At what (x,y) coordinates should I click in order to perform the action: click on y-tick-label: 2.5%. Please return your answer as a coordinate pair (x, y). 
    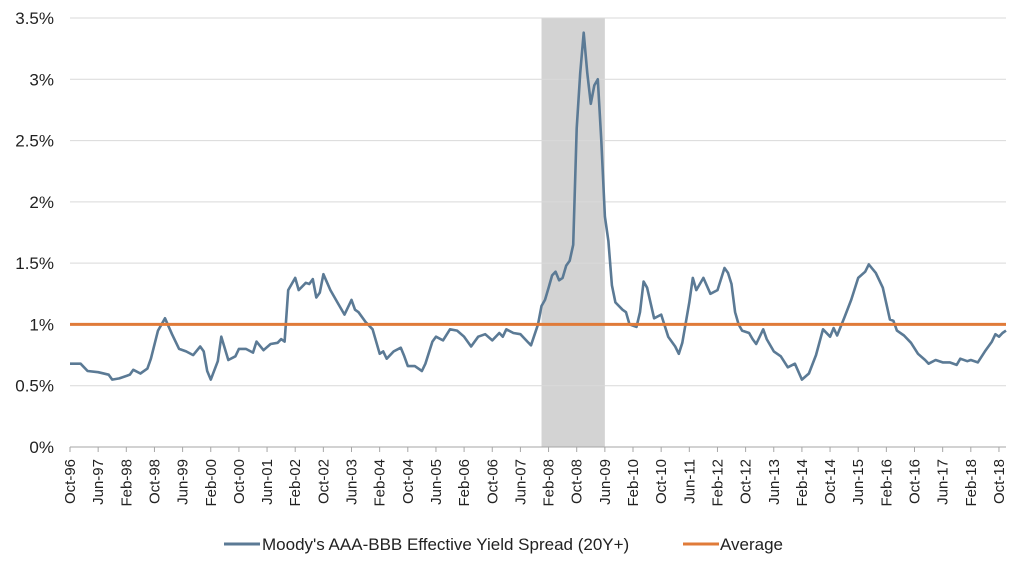
    Looking at the image, I should click on (34, 141).